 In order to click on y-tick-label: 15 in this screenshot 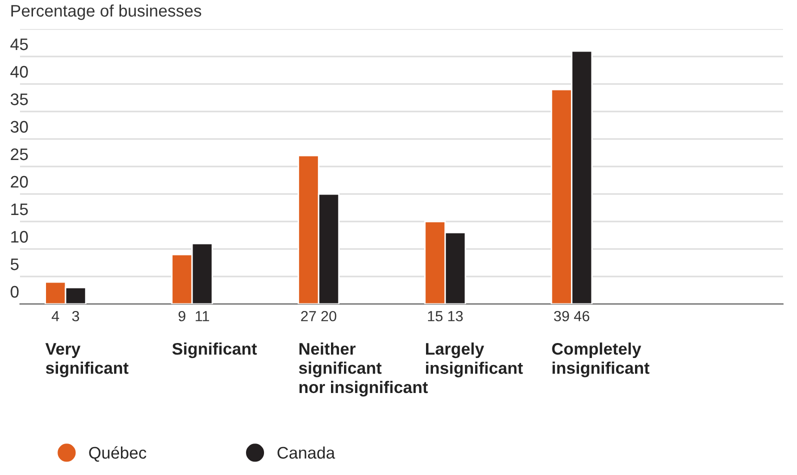, I will do `click(19, 210)`.